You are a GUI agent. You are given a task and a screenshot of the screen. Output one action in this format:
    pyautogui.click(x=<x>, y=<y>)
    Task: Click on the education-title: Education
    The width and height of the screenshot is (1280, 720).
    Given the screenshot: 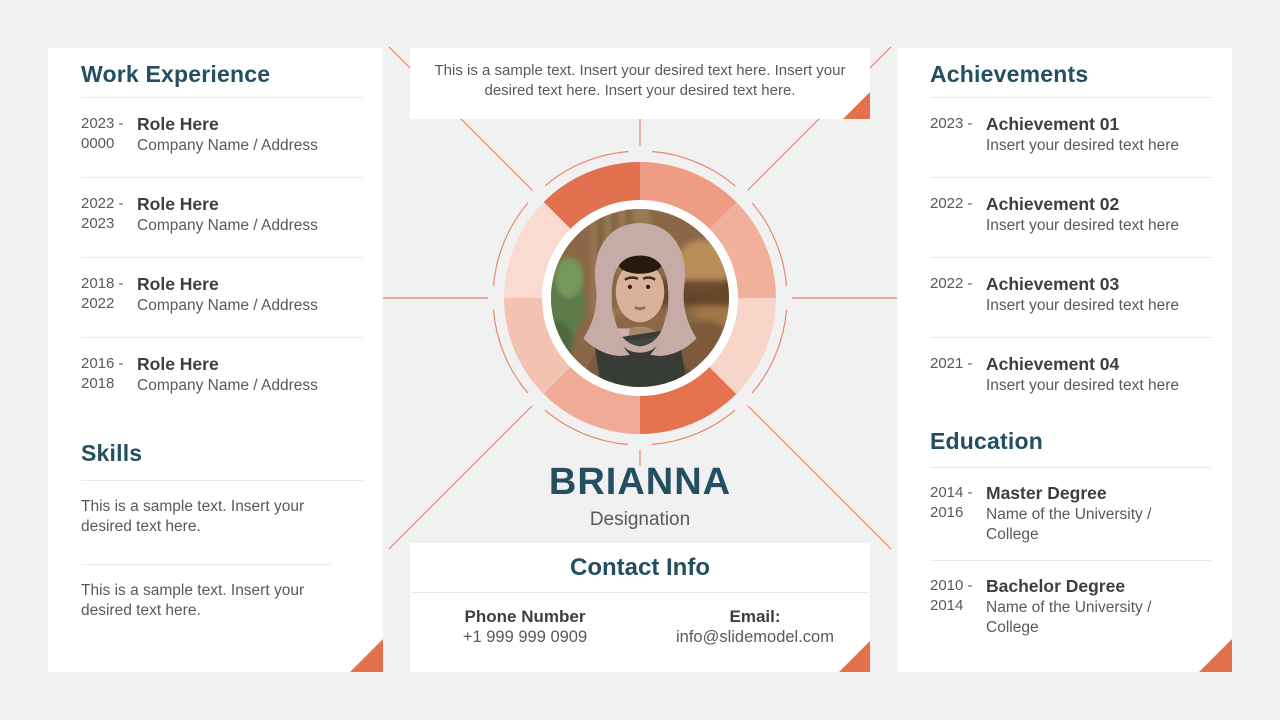 What is the action you would take?
    pyautogui.click(x=986, y=441)
    